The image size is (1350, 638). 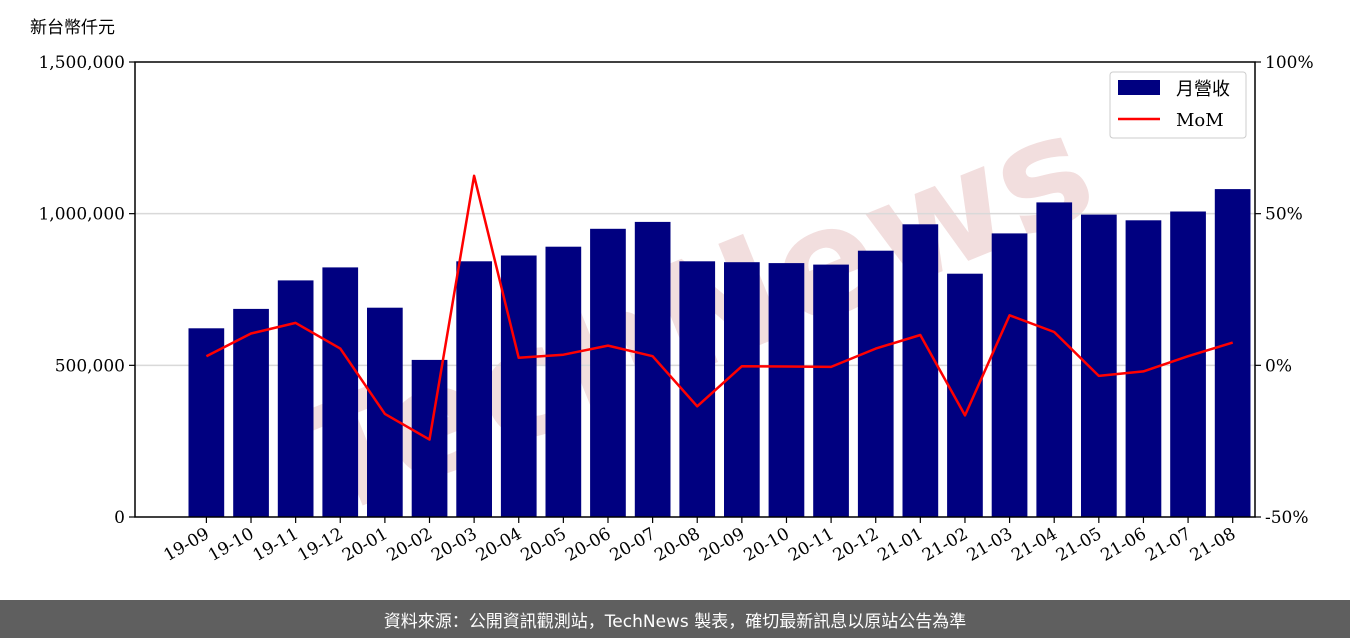 What do you see at coordinates (1287, 518) in the screenshot?
I see `y2-tick-label: -50%` at bounding box center [1287, 518].